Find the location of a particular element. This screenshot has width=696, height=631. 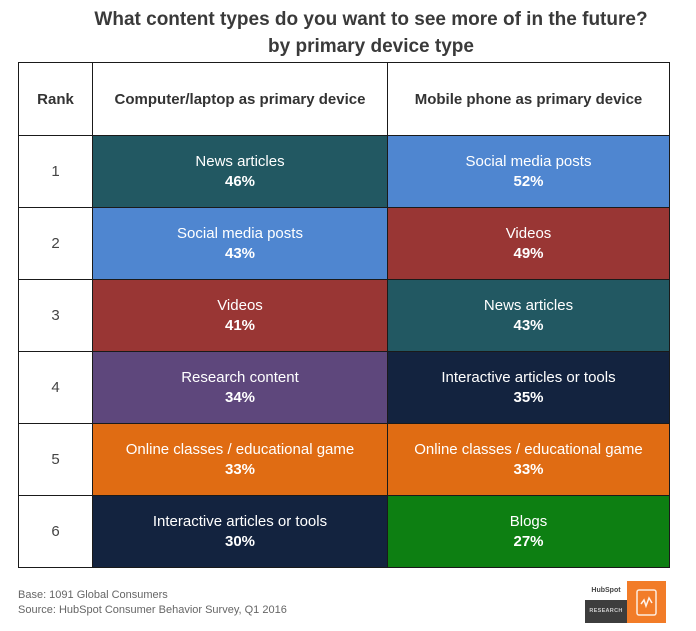

computer-content-cell: Social media posts 43% is located at coordinates (240, 243).